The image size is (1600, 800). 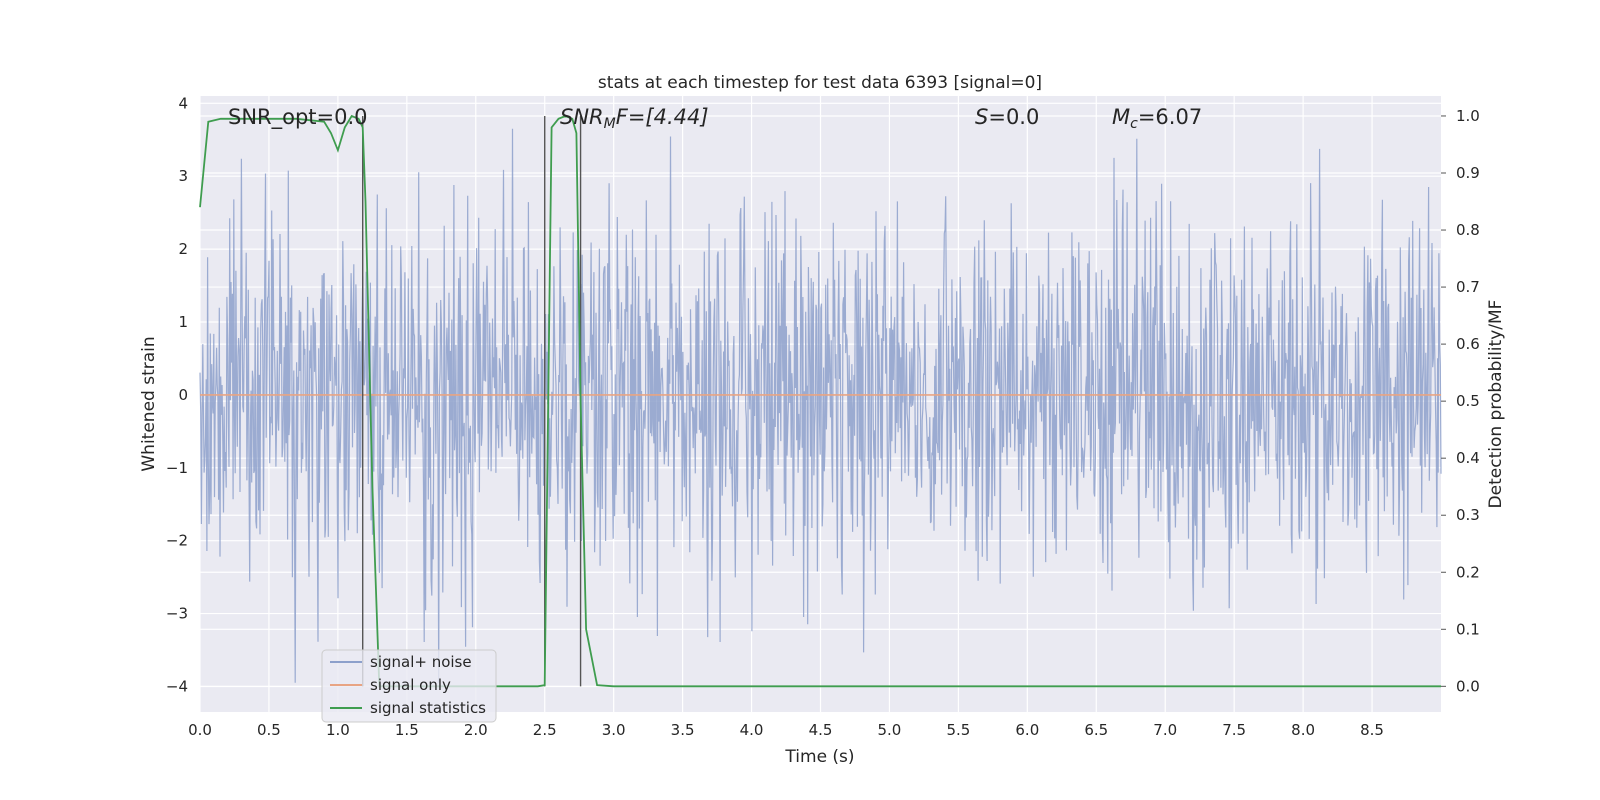 What do you see at coordinates (338, 730) in the screenshot?
I see `x-tick-label: 1.0` at bounding box center [338, 730].